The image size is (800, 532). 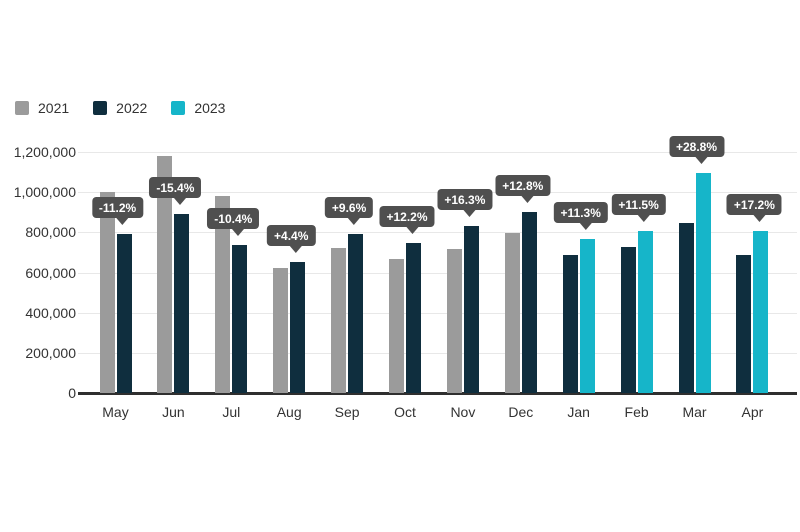 What do you see at coordinates (233, 222) in the screenshot?
I see `yoy-badge-jul: -10.4%` at bounding box center [233, 222].